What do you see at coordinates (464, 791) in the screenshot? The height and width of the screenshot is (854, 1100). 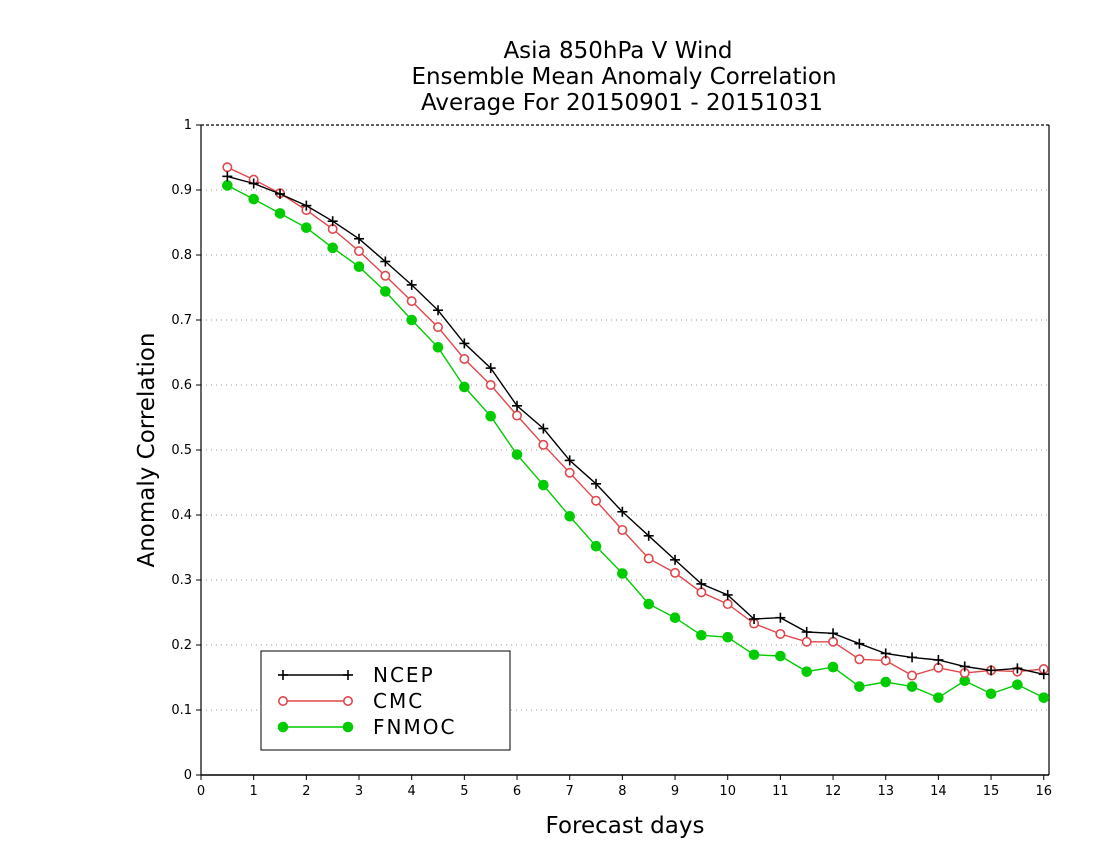 I see `x-tick-label: 5` at bounding box center [464, 791].